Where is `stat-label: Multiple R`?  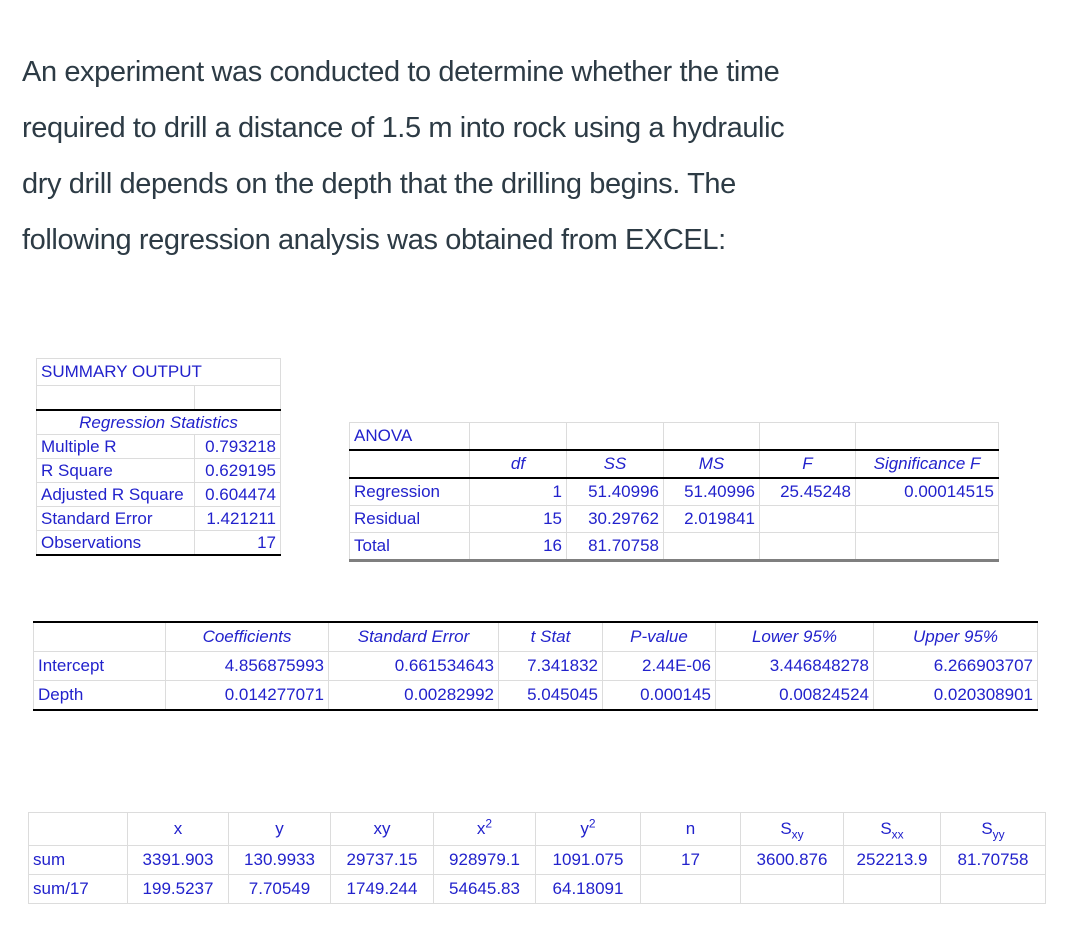
stat-label: Multiple R is located at coordinates (115, 446).